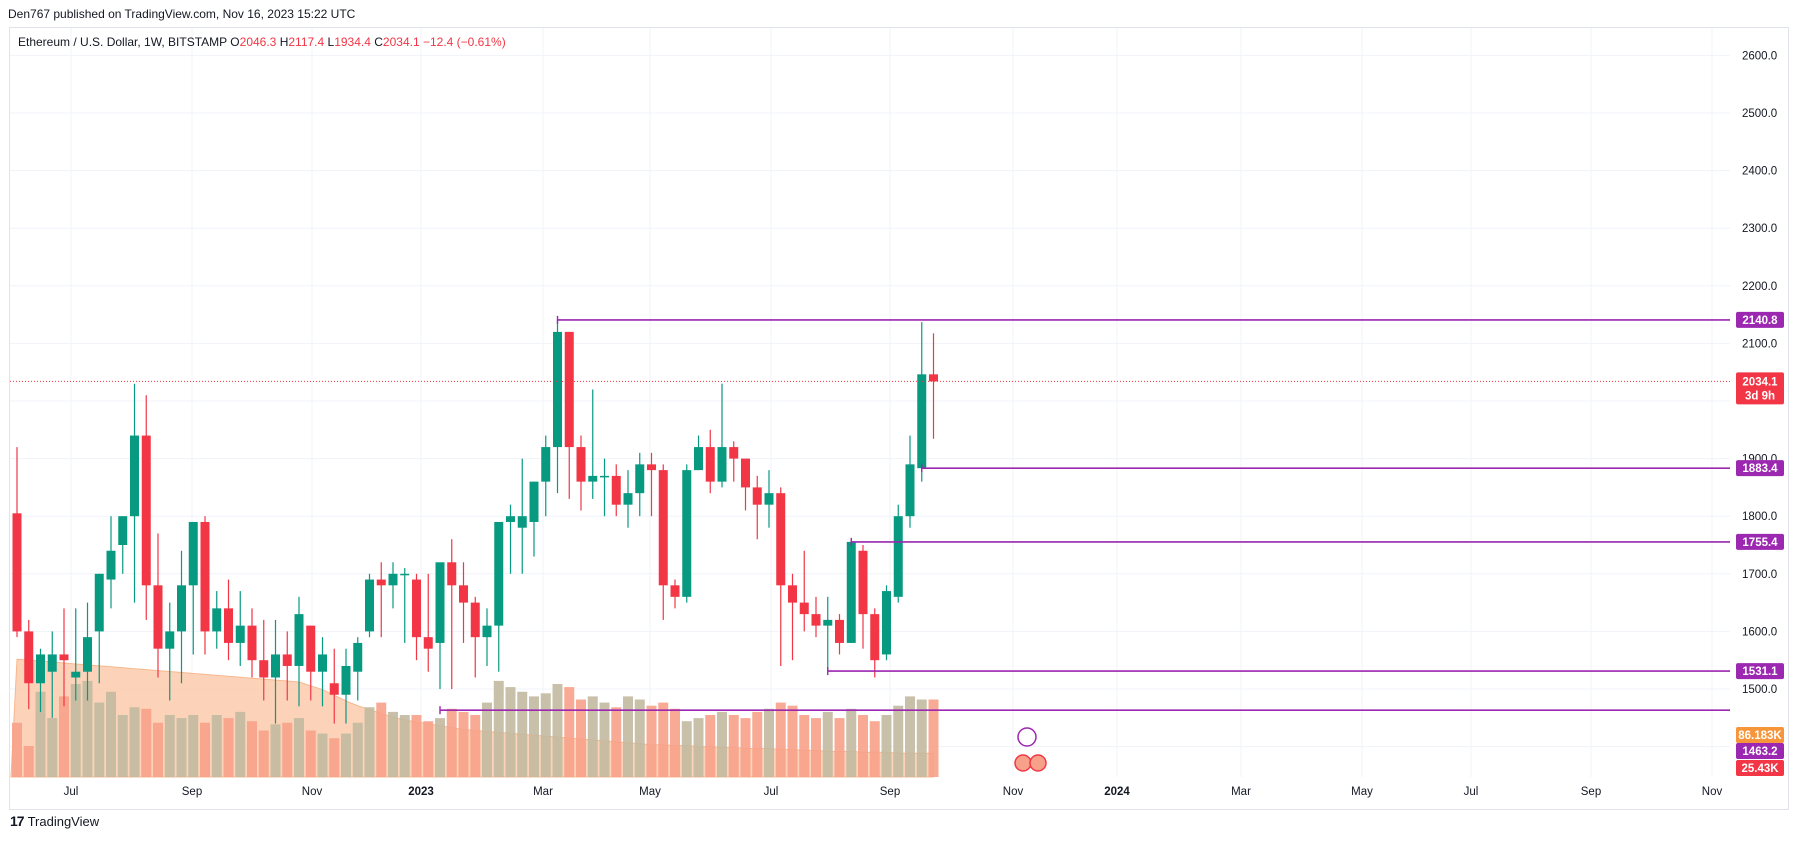 Image resolution: width=1803 pixels, height=841 pixels. What do you see at coordinates (1023, 763) in the screenshot?
I see `us-flag-event-icon` at bounding box center [1023, 763].